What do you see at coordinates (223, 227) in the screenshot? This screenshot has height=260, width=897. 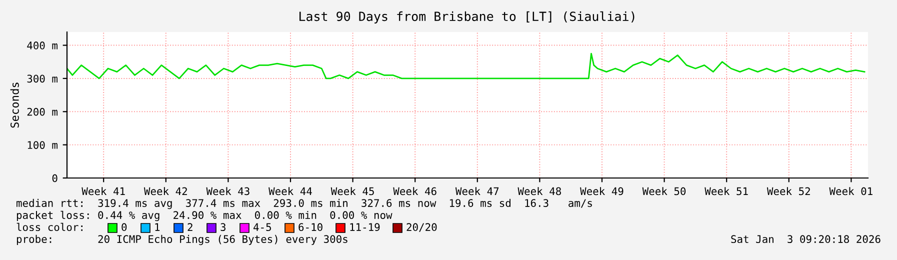 I see `text: 3` at bounding box center [223, 227].